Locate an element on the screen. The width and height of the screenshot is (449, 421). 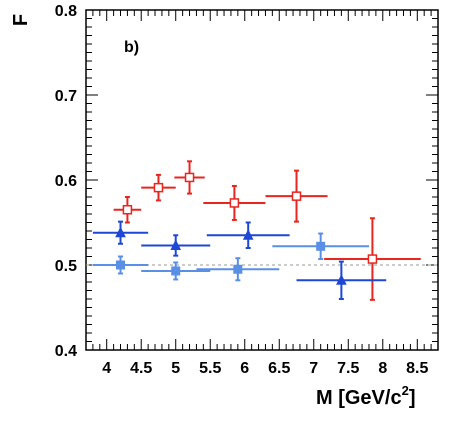
x-tick-label: 5.5 is located at coordinates (210, 368).